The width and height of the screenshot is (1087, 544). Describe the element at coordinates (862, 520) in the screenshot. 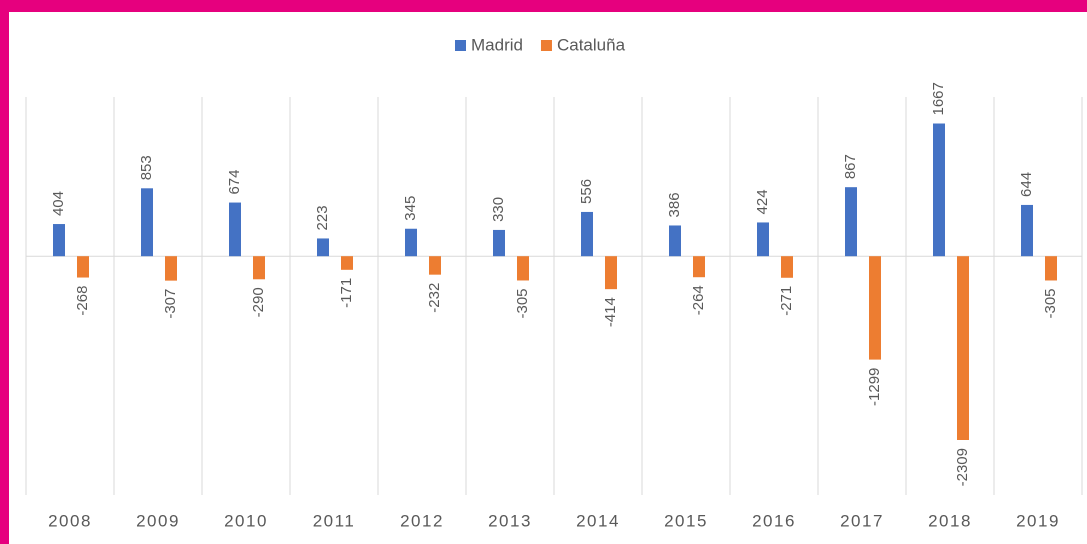

I see `x-tick-label: 2017` at that location.